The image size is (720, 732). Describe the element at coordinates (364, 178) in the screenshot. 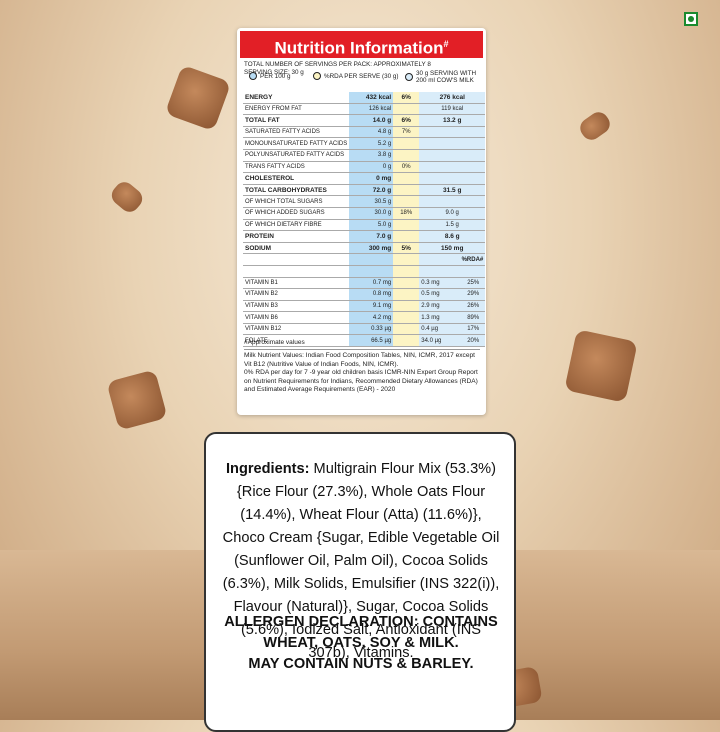

I see `table-row: CHOLESTEROL 0 mg` at that location.